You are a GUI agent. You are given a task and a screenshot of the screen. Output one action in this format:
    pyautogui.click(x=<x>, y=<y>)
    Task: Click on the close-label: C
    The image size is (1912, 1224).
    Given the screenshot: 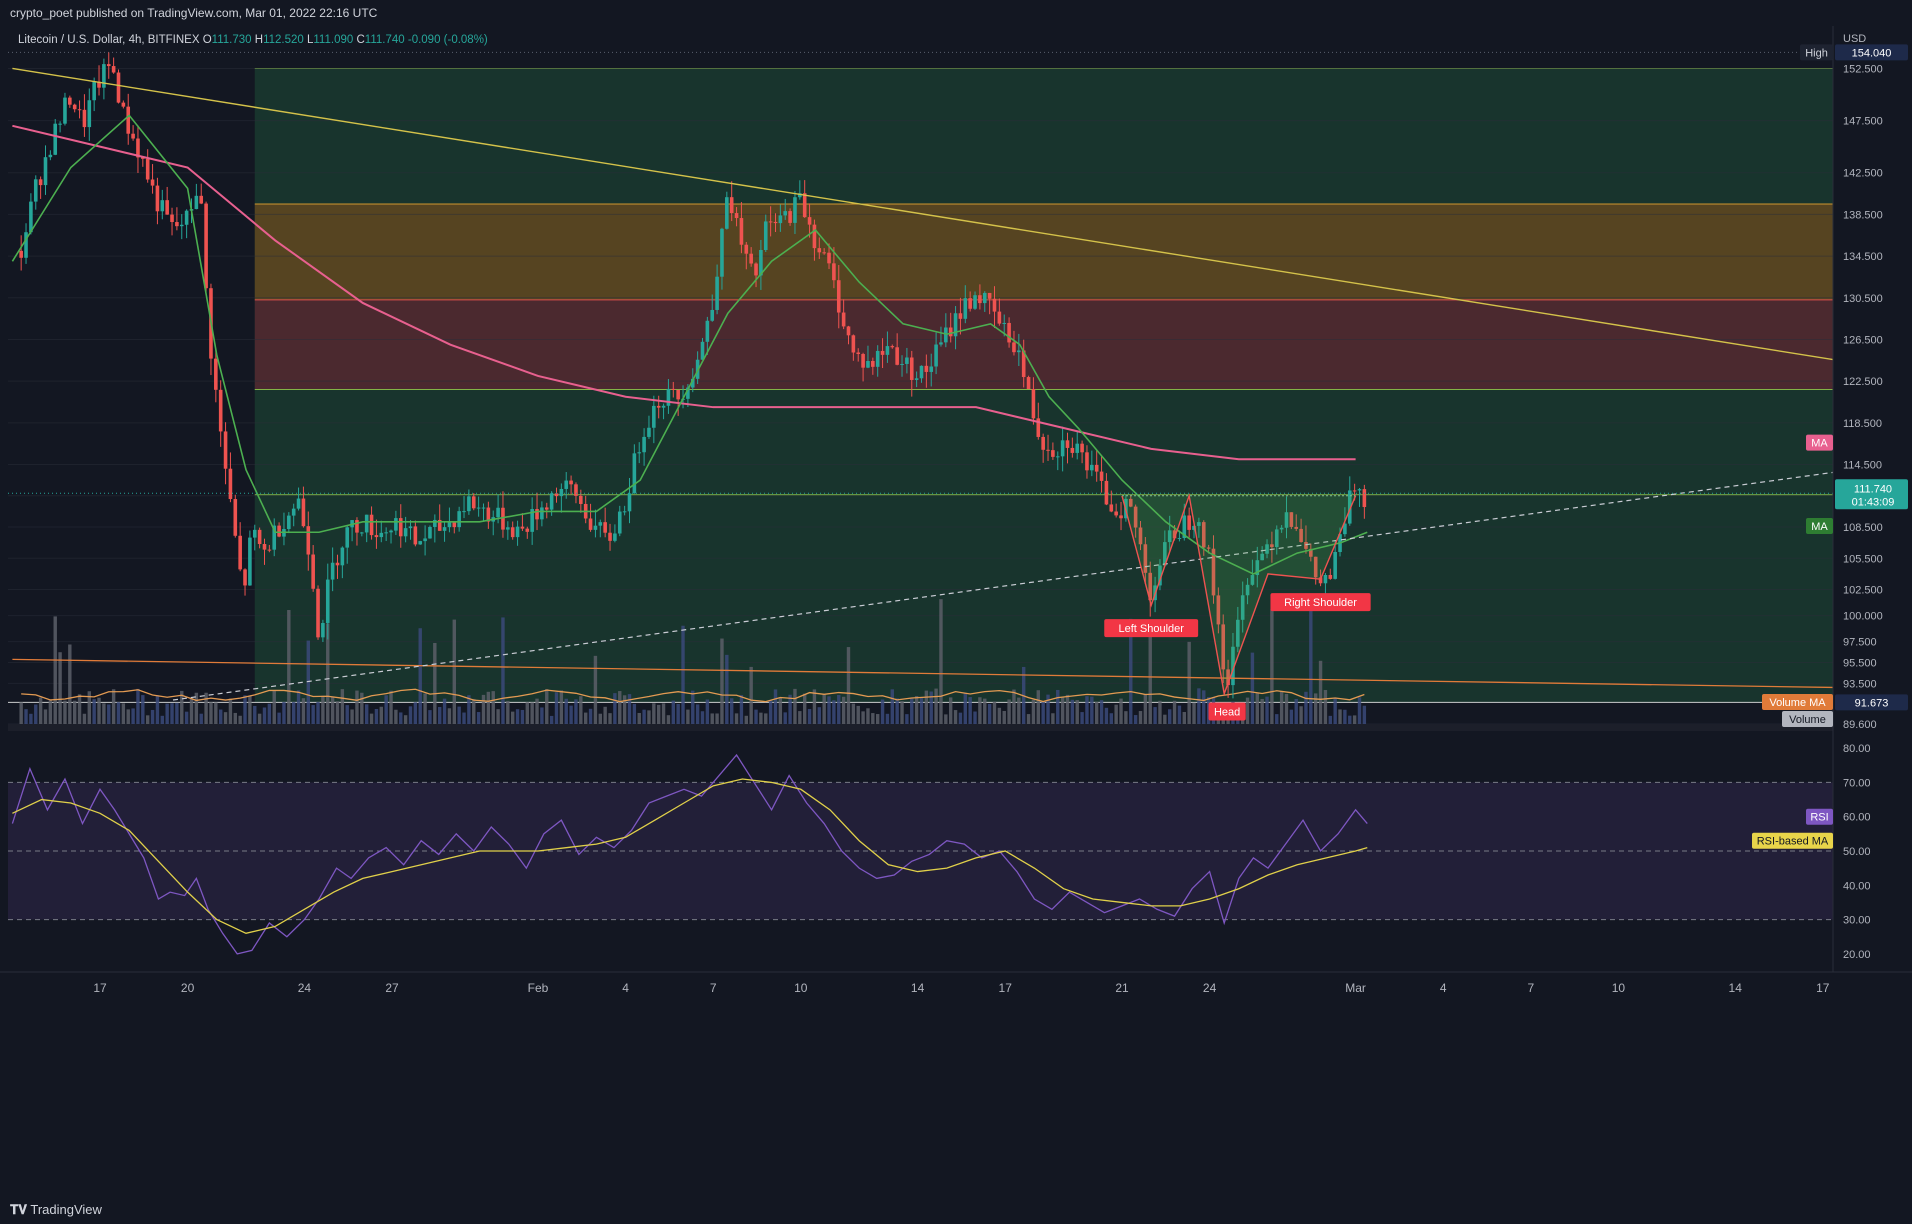 What is the action you would take?
    pyautogui.click(x=360, y=40)
    